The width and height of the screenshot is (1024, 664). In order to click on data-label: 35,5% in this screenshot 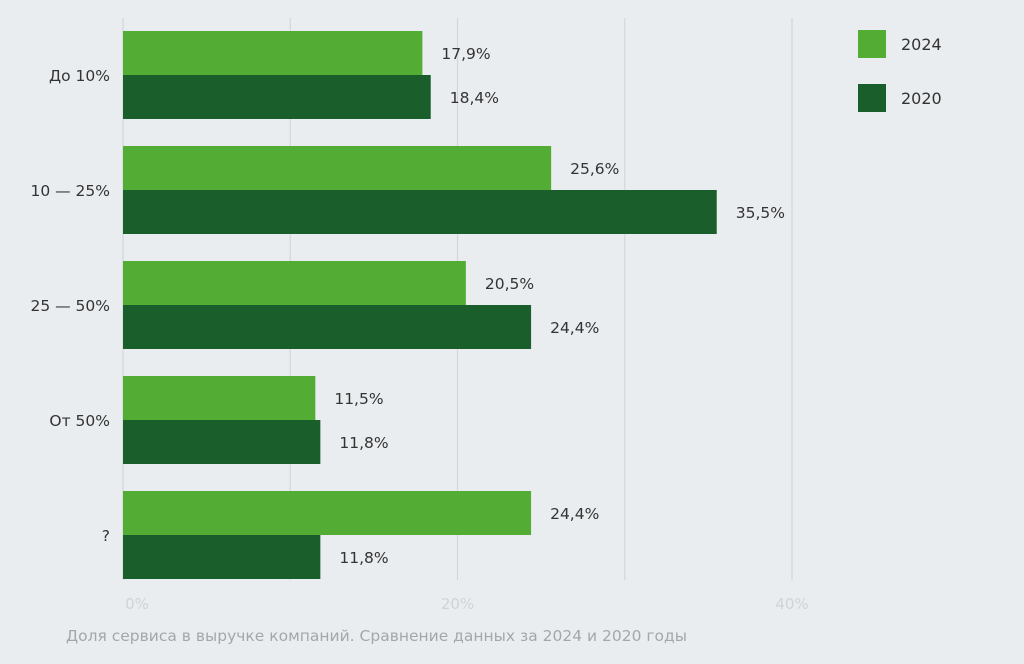, I will do `click(760, 213)`.